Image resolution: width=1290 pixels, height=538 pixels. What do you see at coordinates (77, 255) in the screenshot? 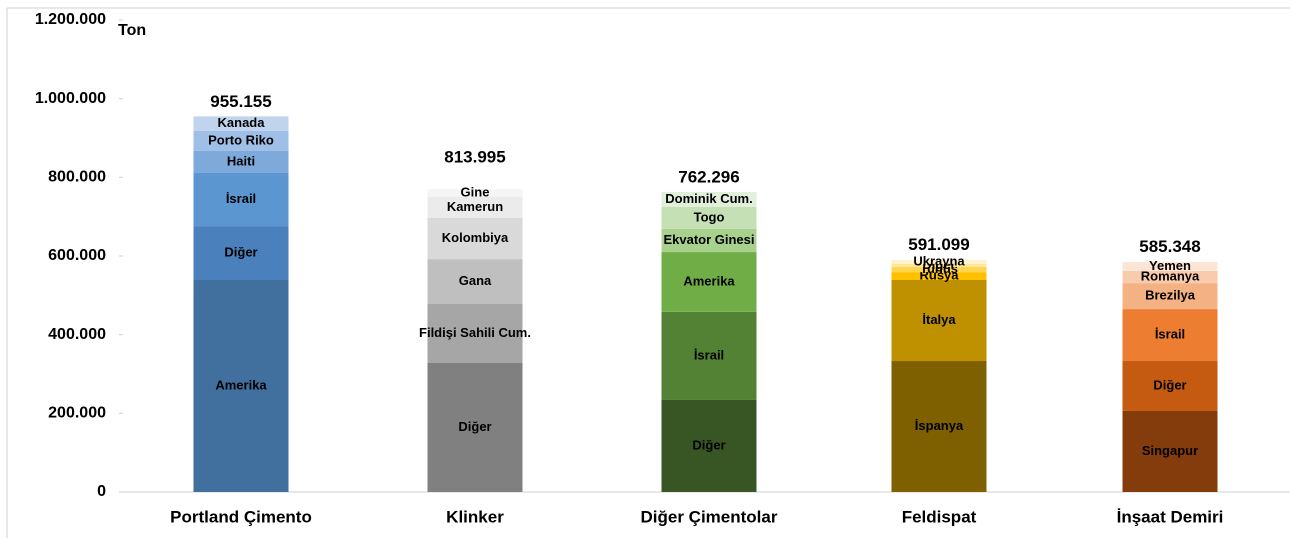
I see `y-tick-label: 600.000` at bounding box center [77, 255].